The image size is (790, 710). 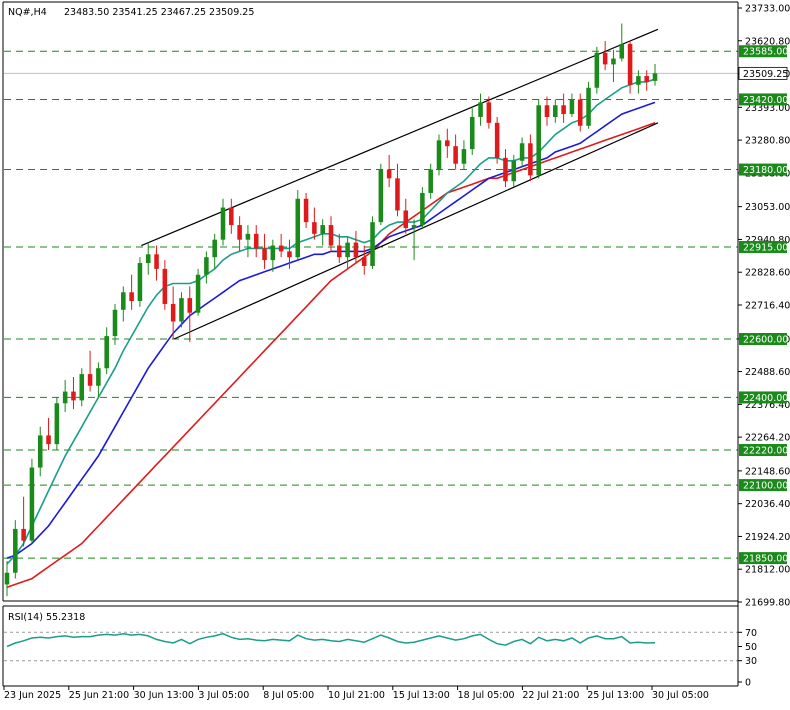 I want to click on y-tick-label: 23733.00, so click(x=767, y=9).